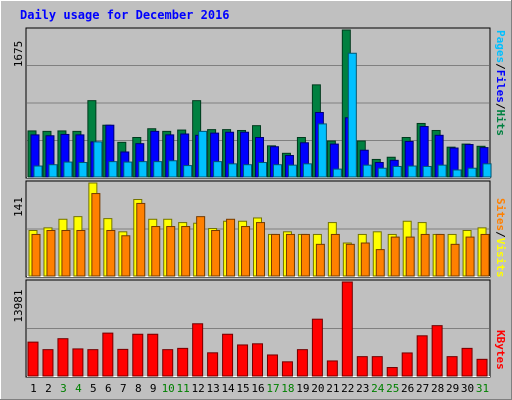  Describe the element at coordinates (500, 258) in the screenshot. I see `legend-middle-visits: Visits` at that location.